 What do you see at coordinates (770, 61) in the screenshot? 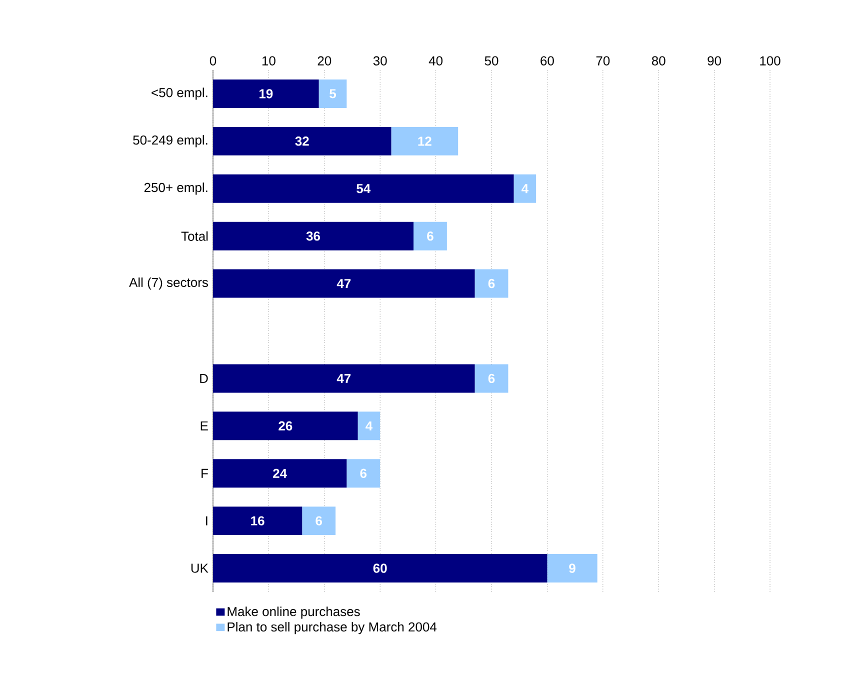
I see `x-tick-label: 100` at bounding box center [770, 61].